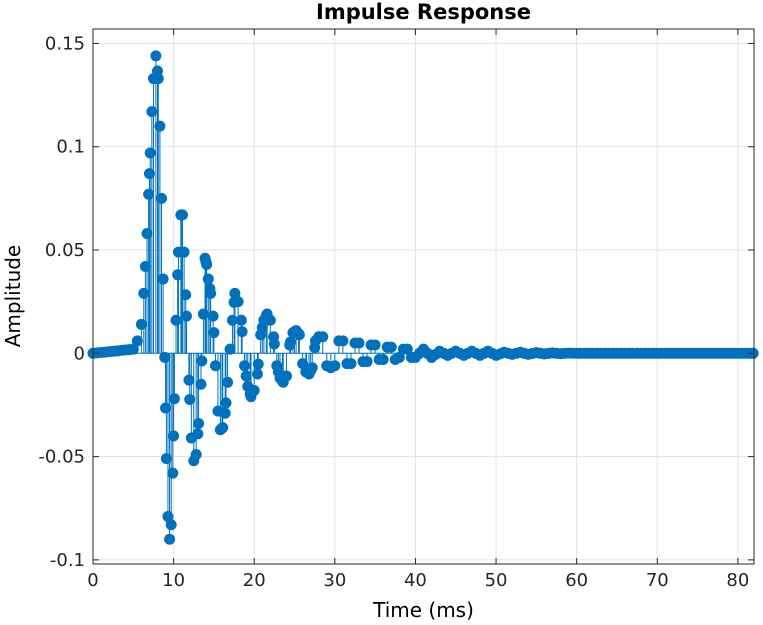 This screenshot has width=763, height=625. Describe the element at coordinates (67, 560) in the screenshot. I see `y-tick-label: -0.1` at that location.